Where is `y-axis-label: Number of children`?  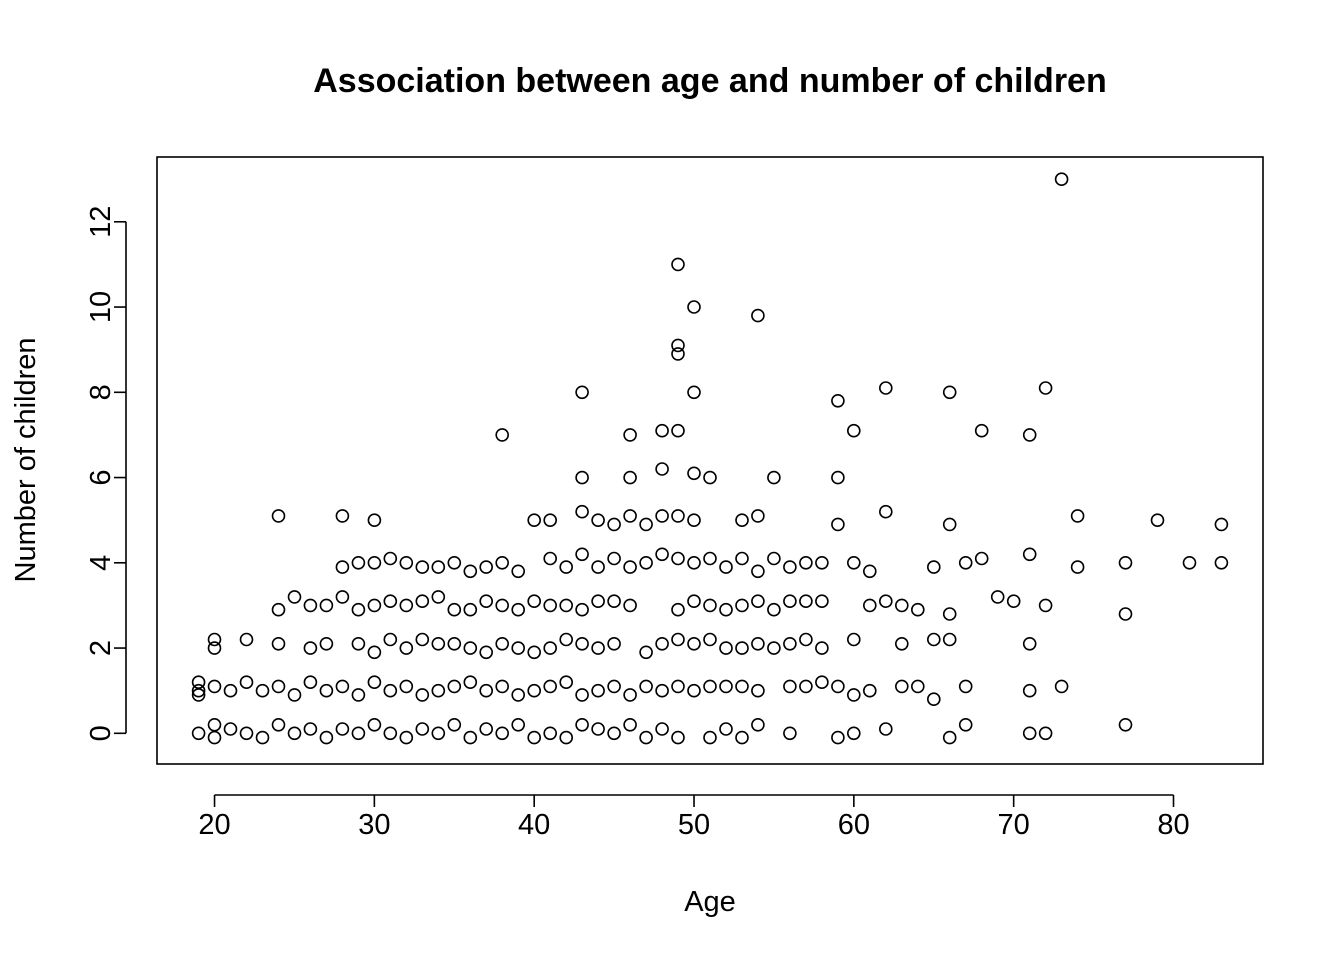 y-axis-label: Number of children is located at coordinates (26, 460).